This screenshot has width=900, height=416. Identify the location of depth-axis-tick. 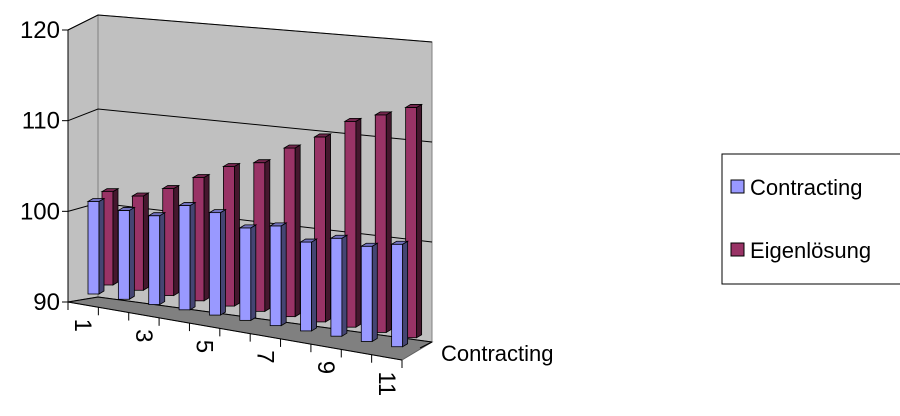
(426, 345).